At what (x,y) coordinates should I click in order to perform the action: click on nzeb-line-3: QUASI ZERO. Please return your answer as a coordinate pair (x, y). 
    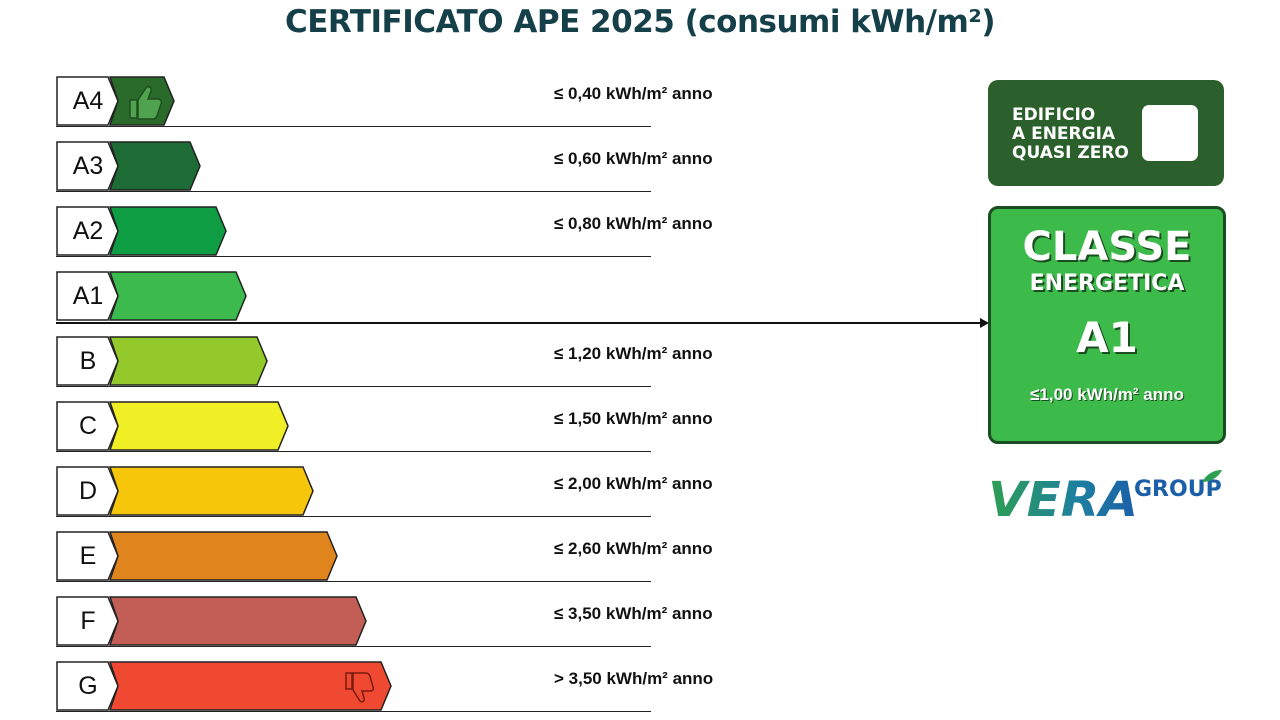
    Looking at the image, I should click on (1070, 153).